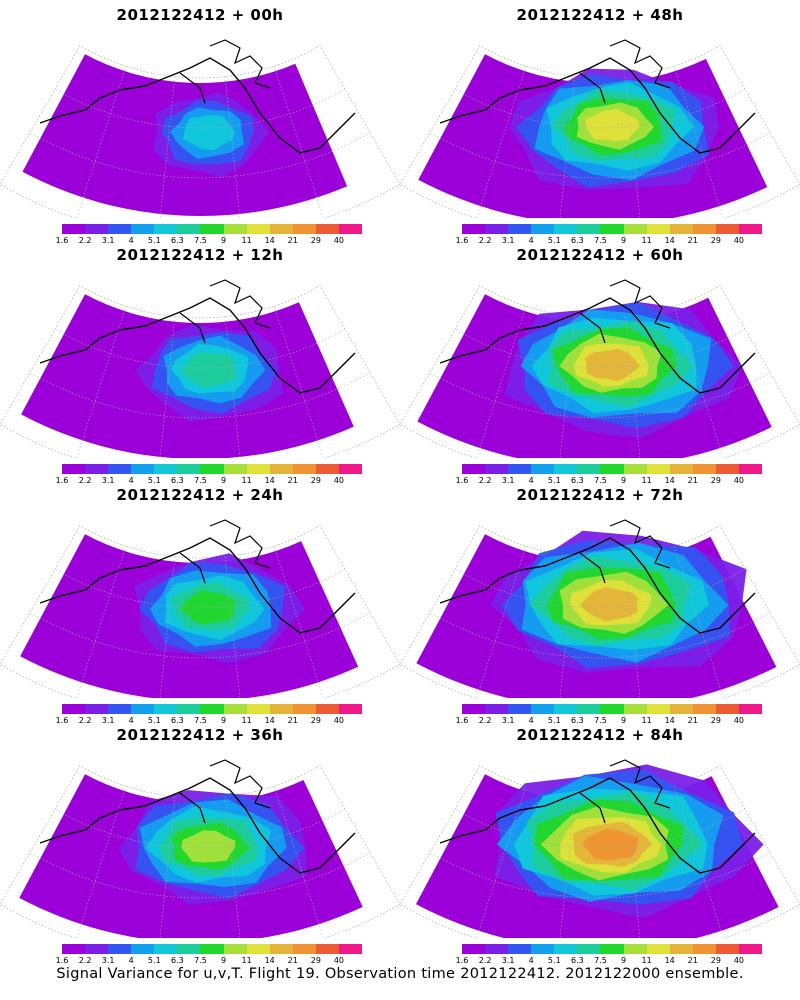 The image size is (800, 1000). What do you see at coordinates (600, 382) in the screenshot?
I see `graticule` at bounding box center [600, 382].